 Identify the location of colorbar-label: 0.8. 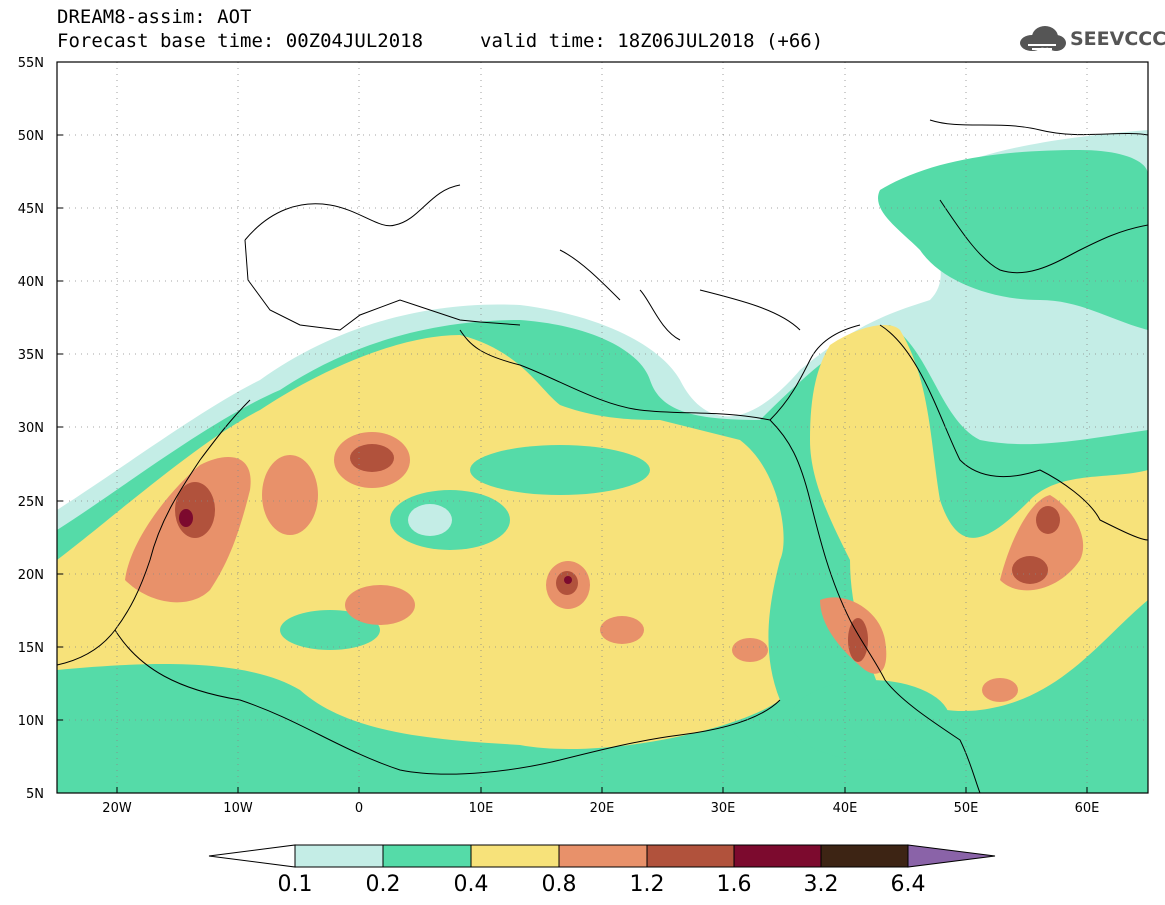
(559, 884).